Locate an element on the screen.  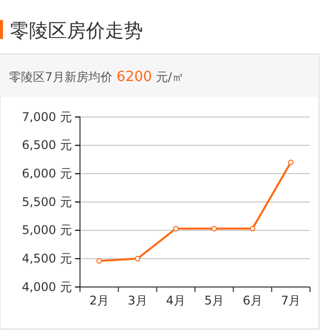
chart-title: 零陵区房价走势 is located at coordinates (76, 31).